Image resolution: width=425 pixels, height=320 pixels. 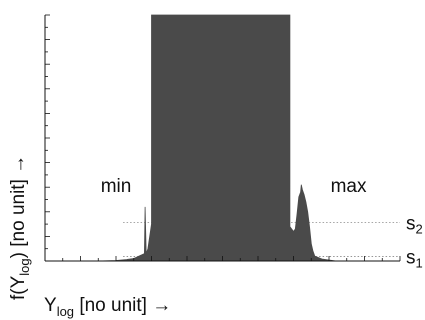 What do you see at coordinates (349, 186) in the screenshot?
I see `annotation-max: max` at bounding box center [349, 186].